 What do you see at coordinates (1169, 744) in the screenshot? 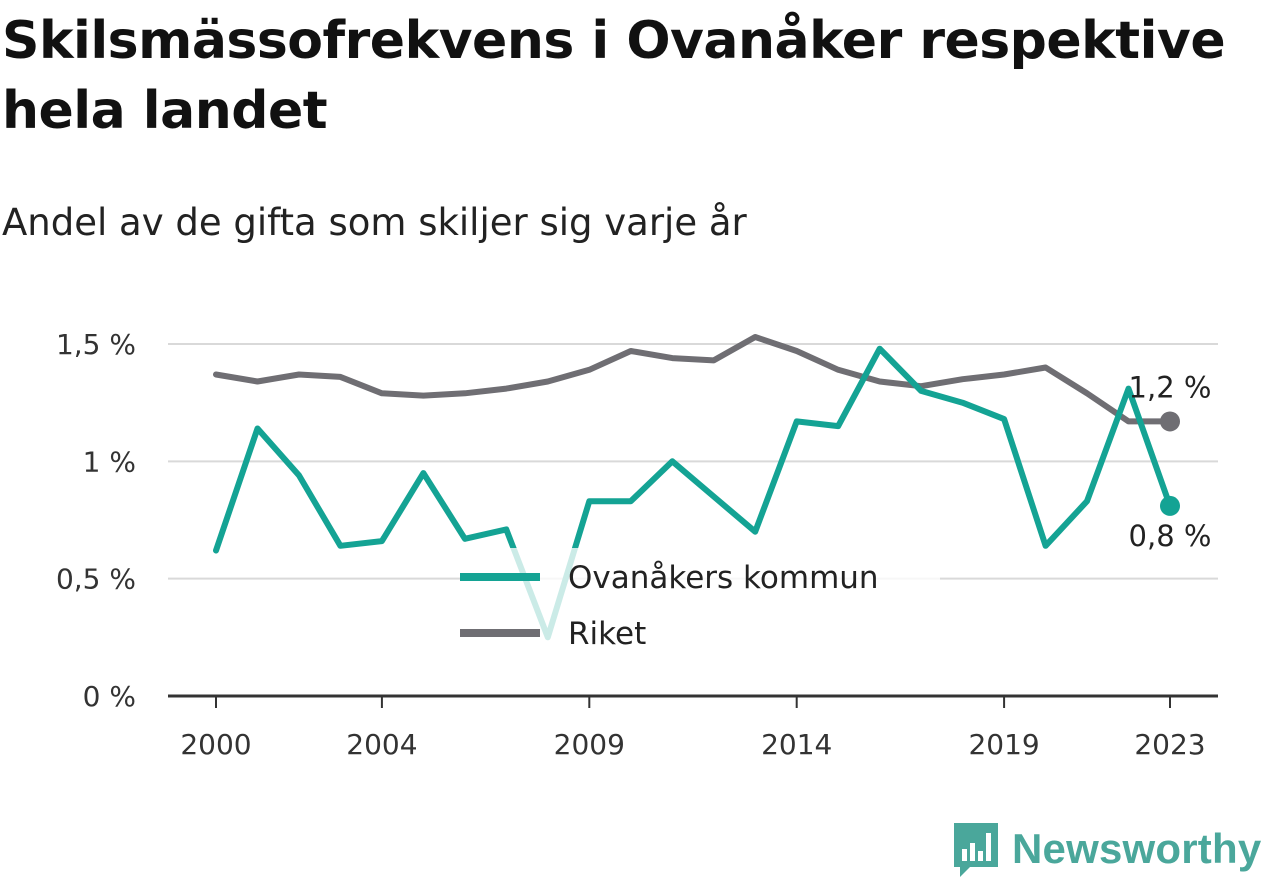
I see `x-tick-label: 2023` at bounding box center [1169, 744].